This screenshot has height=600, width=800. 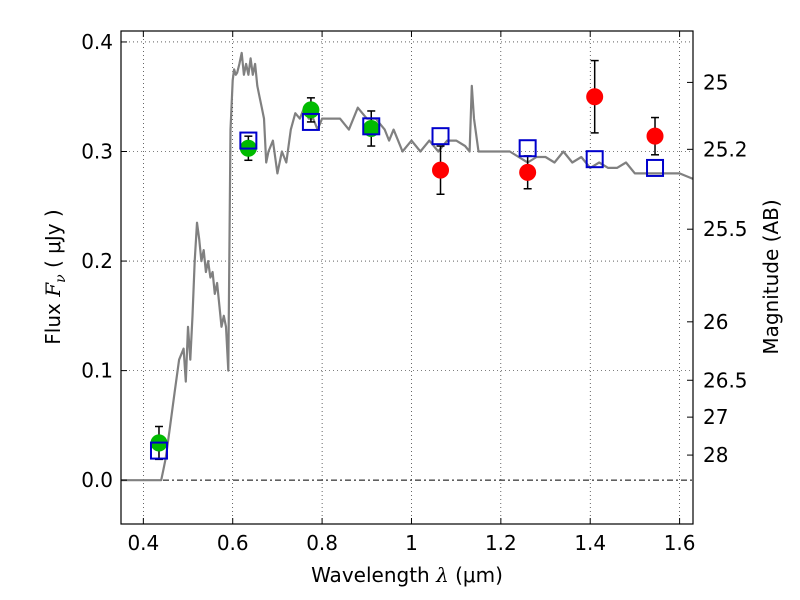 I want to click on y2-tick-label: 26, so click(x=715, y=322).